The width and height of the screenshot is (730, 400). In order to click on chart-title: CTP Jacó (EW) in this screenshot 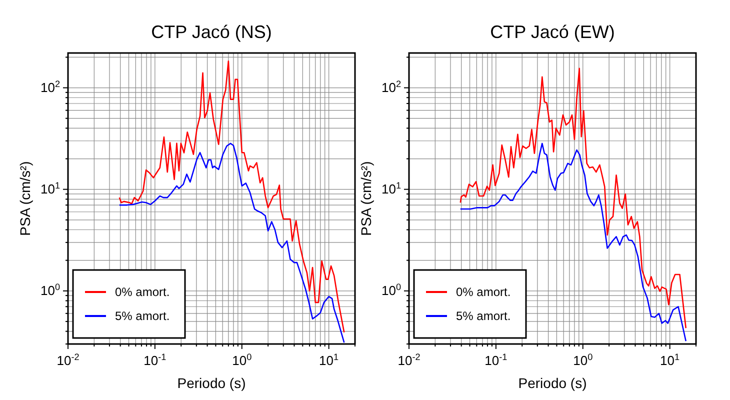, I will do `click(552, 32)`.